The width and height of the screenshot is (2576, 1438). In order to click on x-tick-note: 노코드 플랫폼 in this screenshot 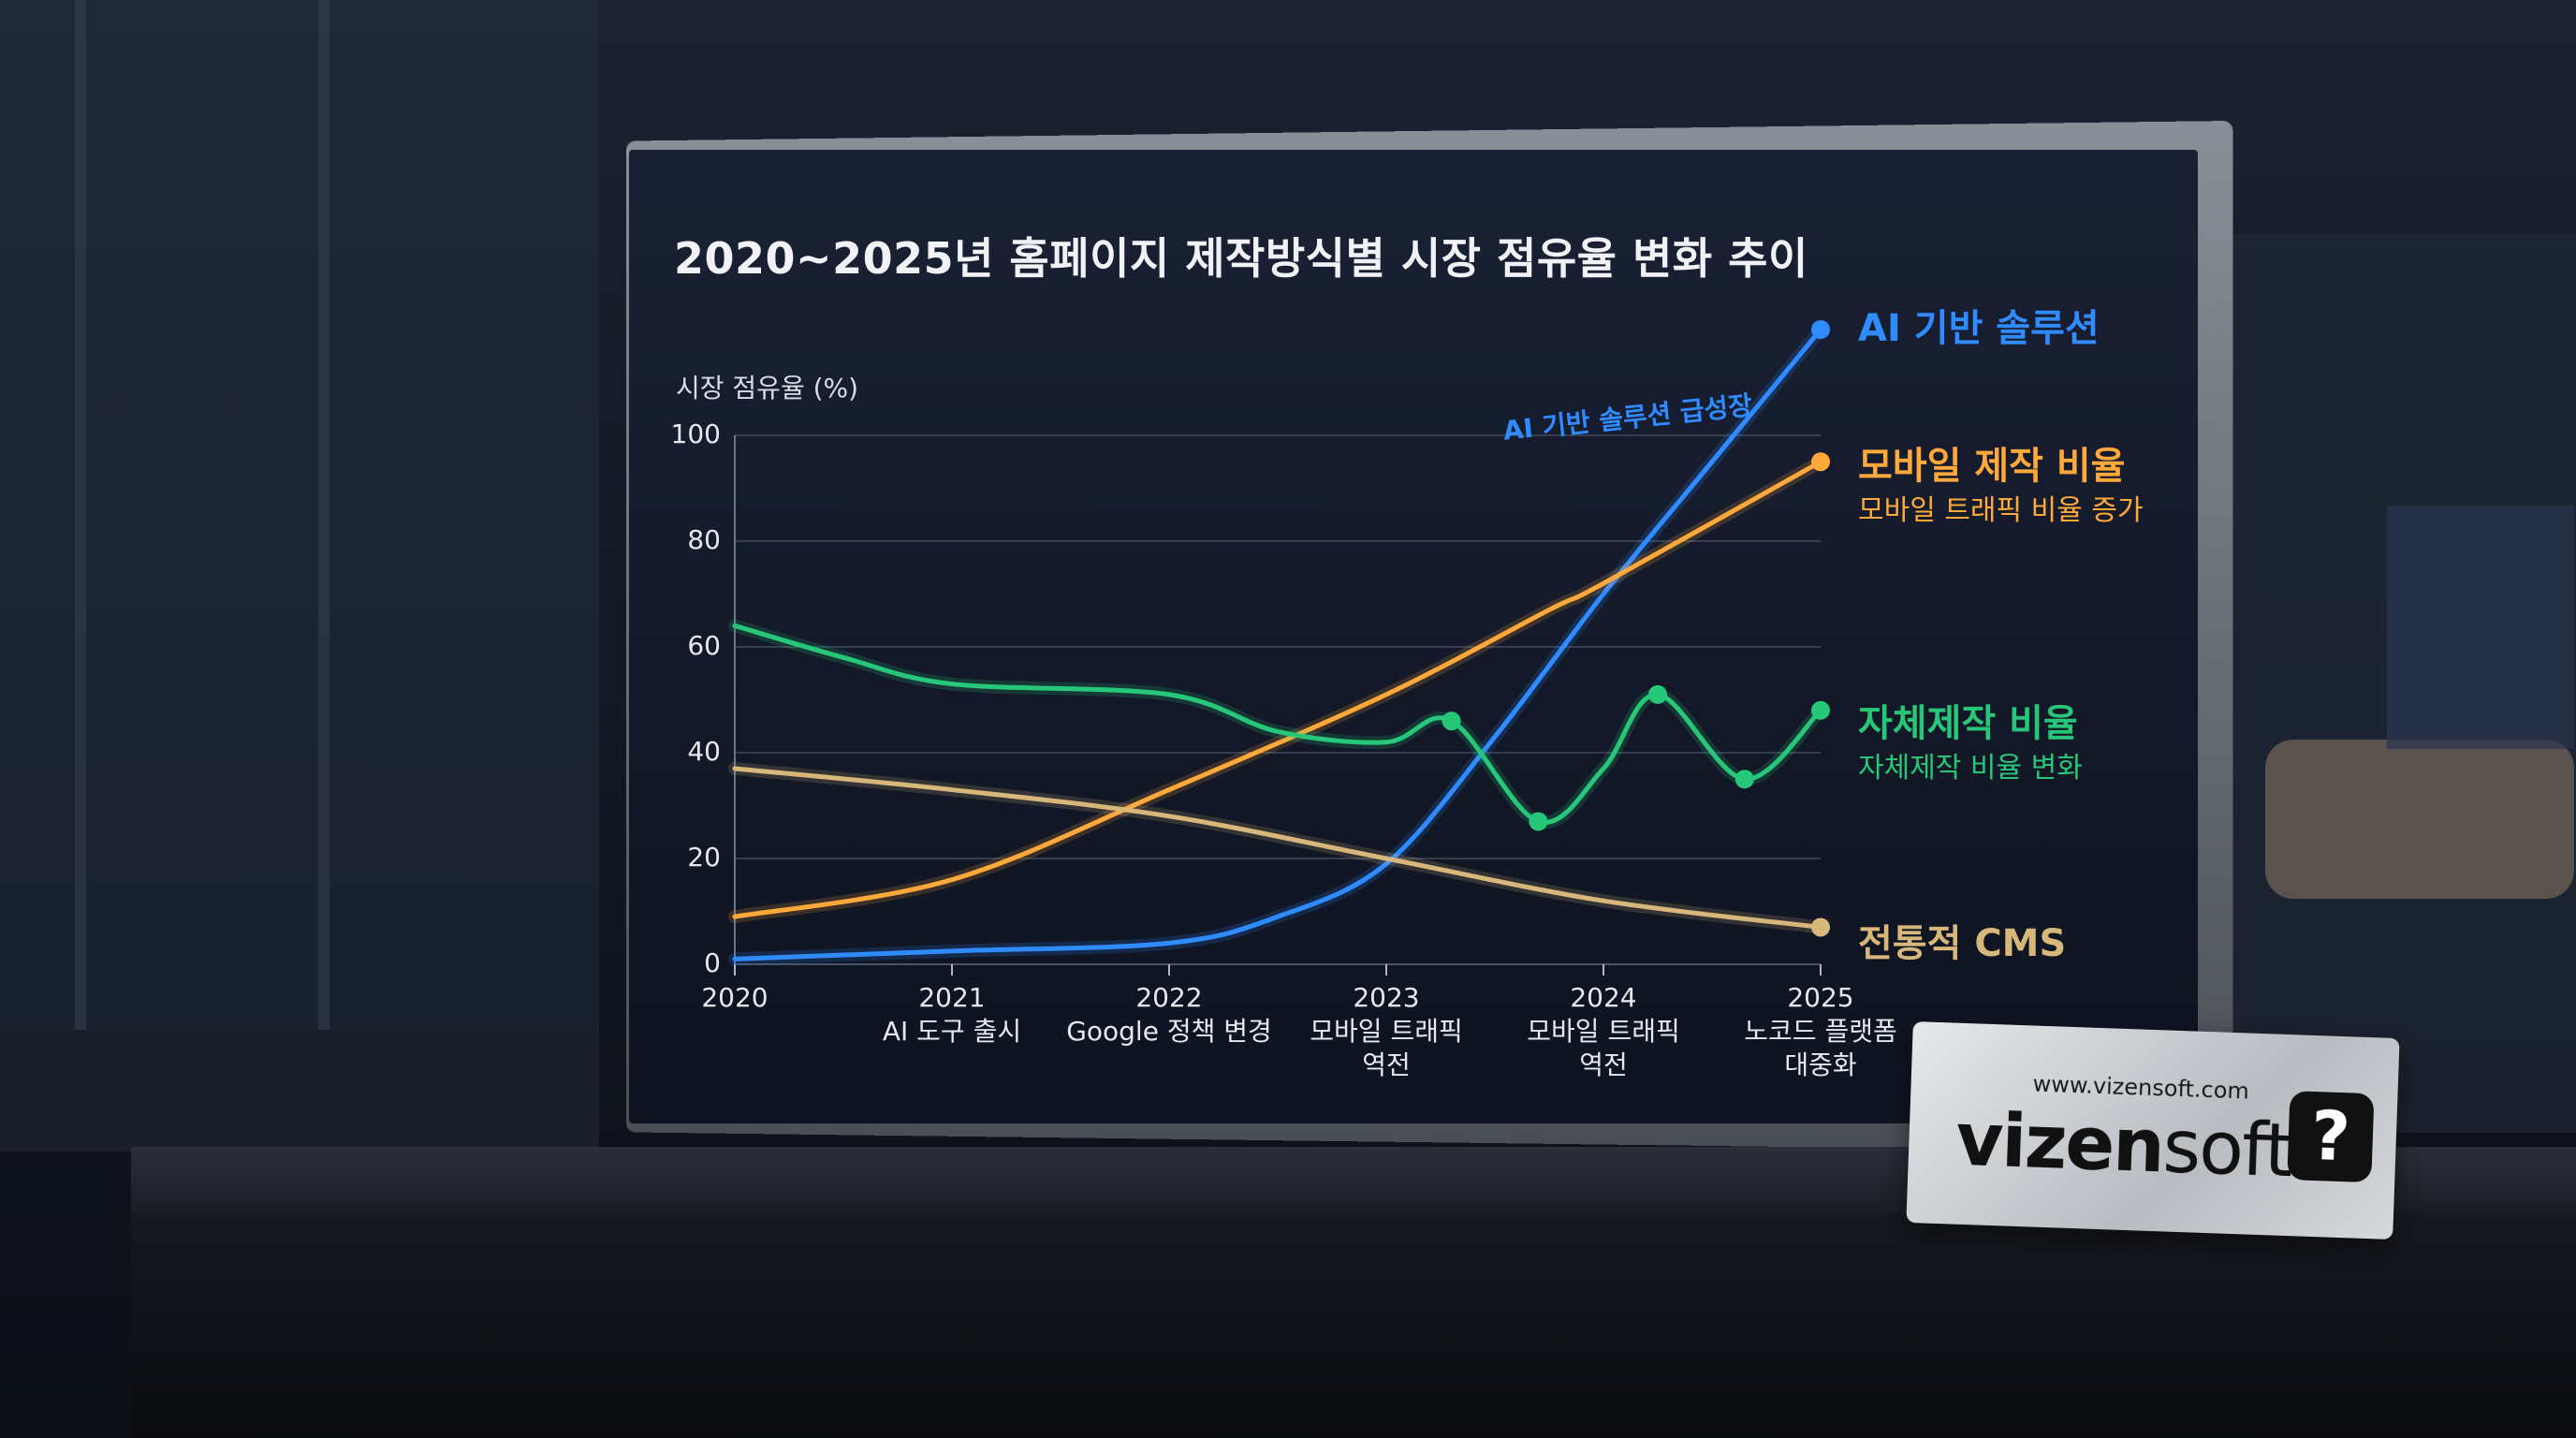, I will do `click(1820, 1031)`.